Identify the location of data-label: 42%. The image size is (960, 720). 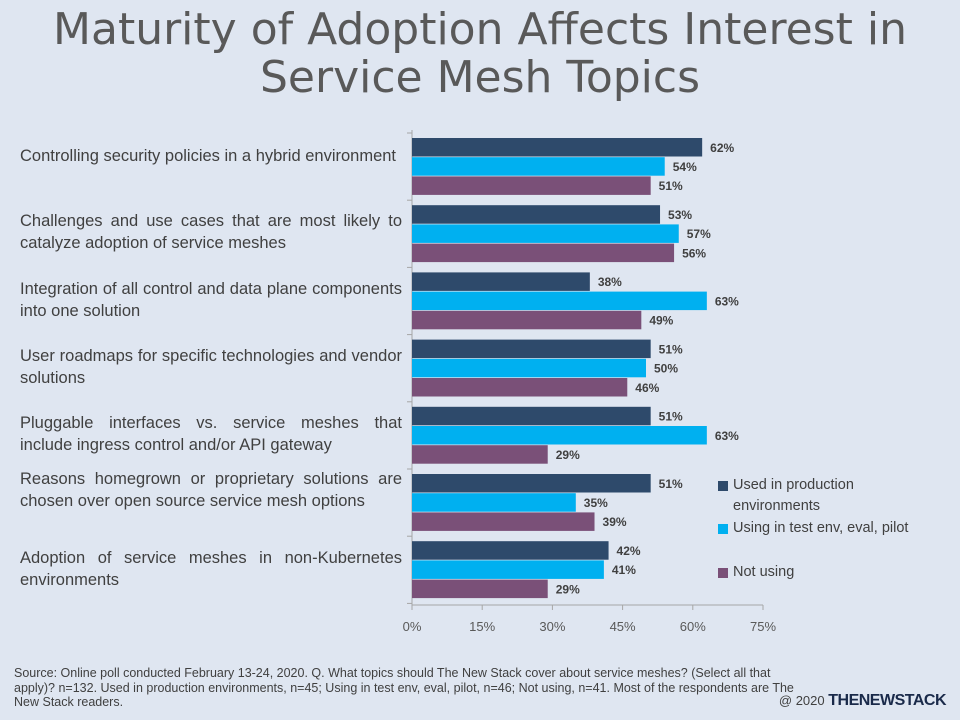
(629, 551).